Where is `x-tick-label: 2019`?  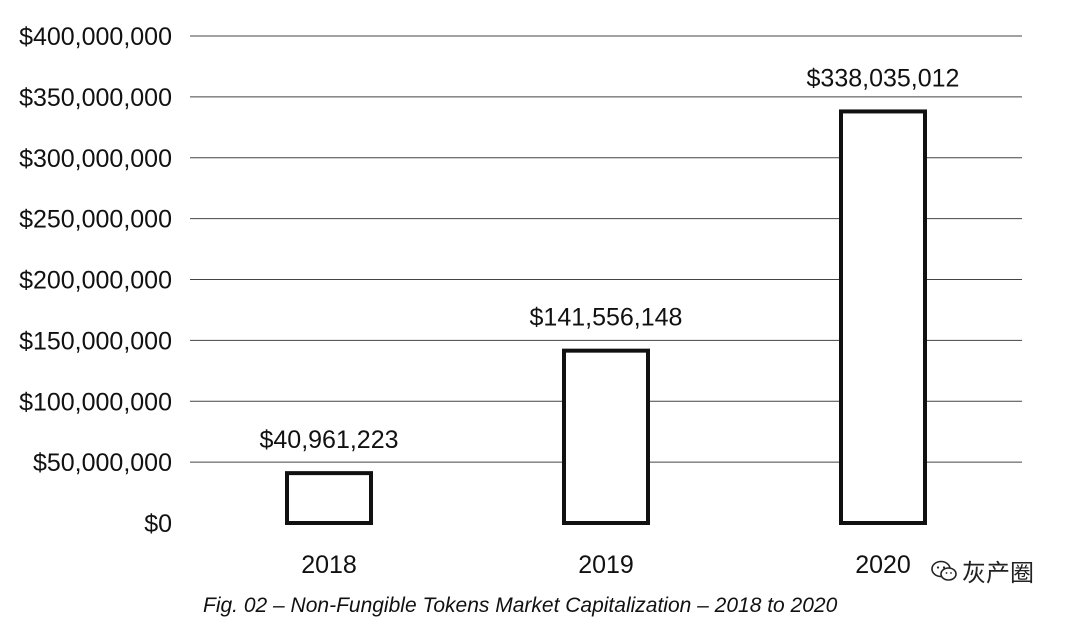
x-tick-label: 2019 is located at coordinates (606, 565).